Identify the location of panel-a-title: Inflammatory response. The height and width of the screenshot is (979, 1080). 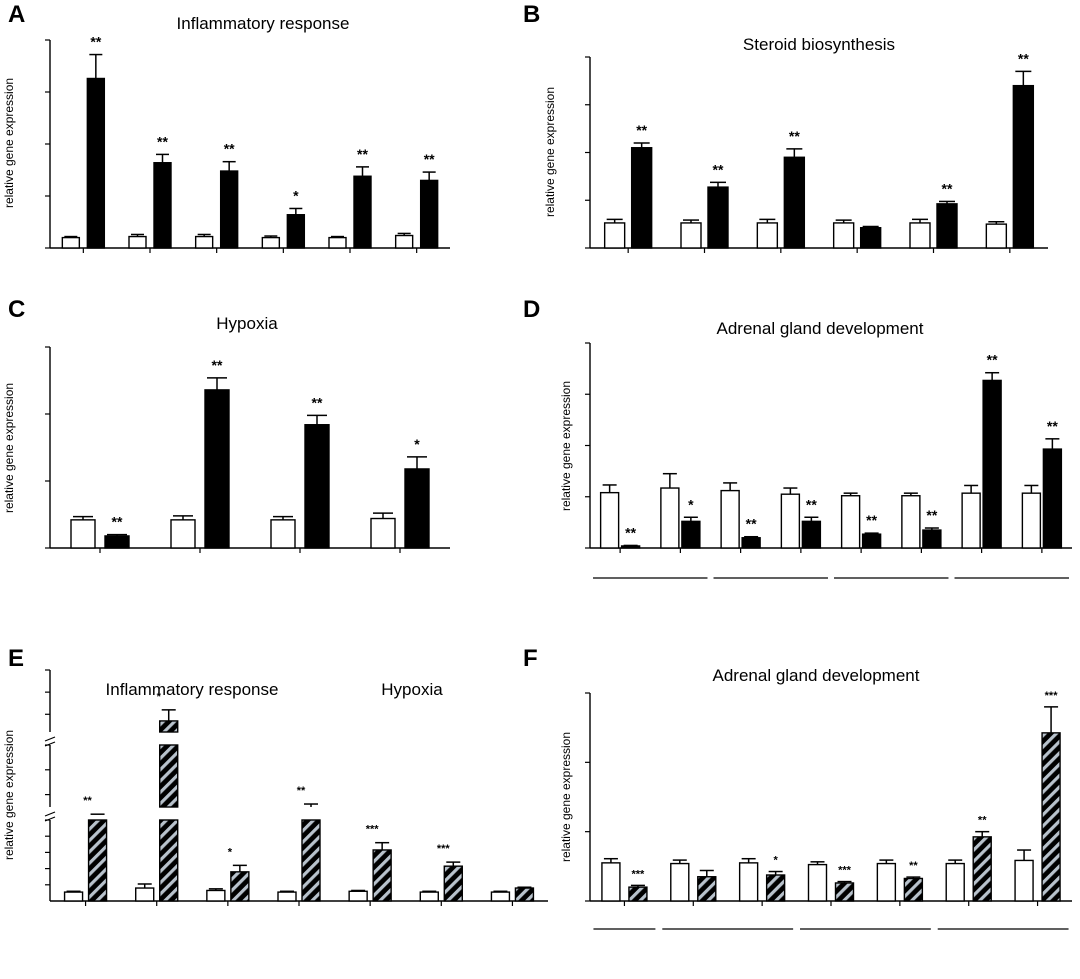
(263, 23).